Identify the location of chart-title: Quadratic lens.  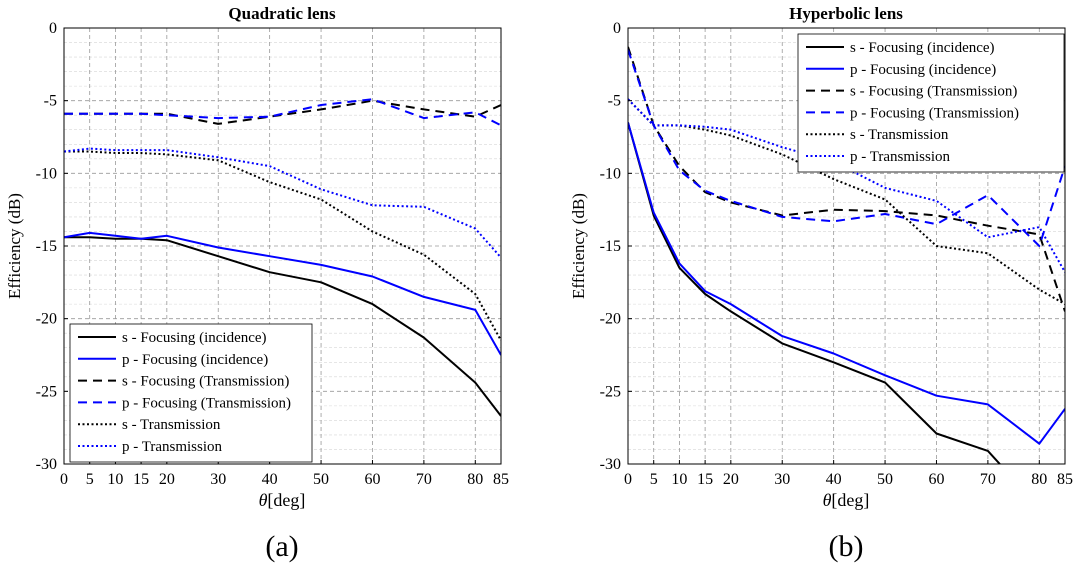
(282, 13).